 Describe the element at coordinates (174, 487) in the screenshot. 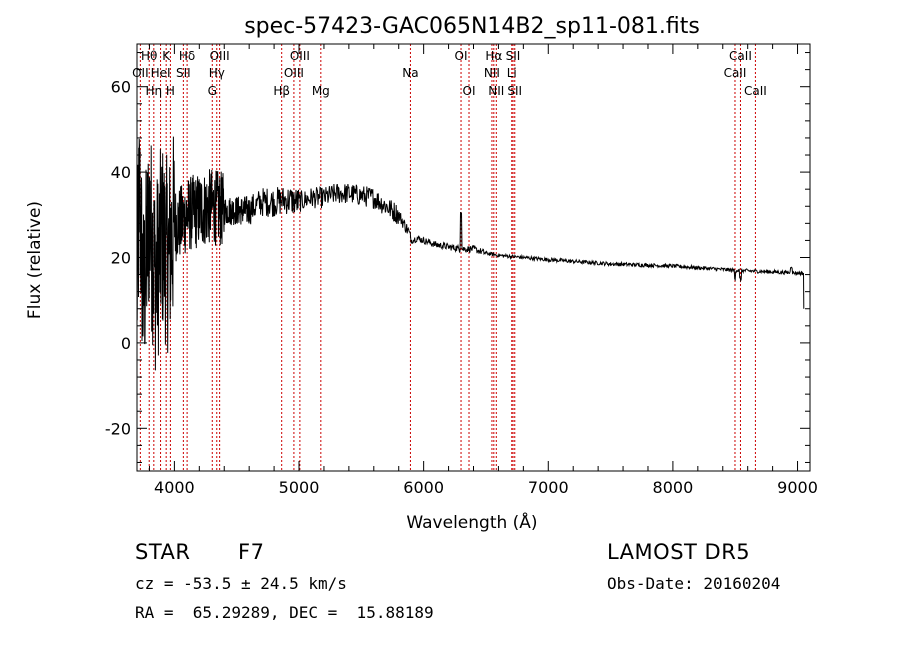

I see `x-tick-label: 4000` at that location.